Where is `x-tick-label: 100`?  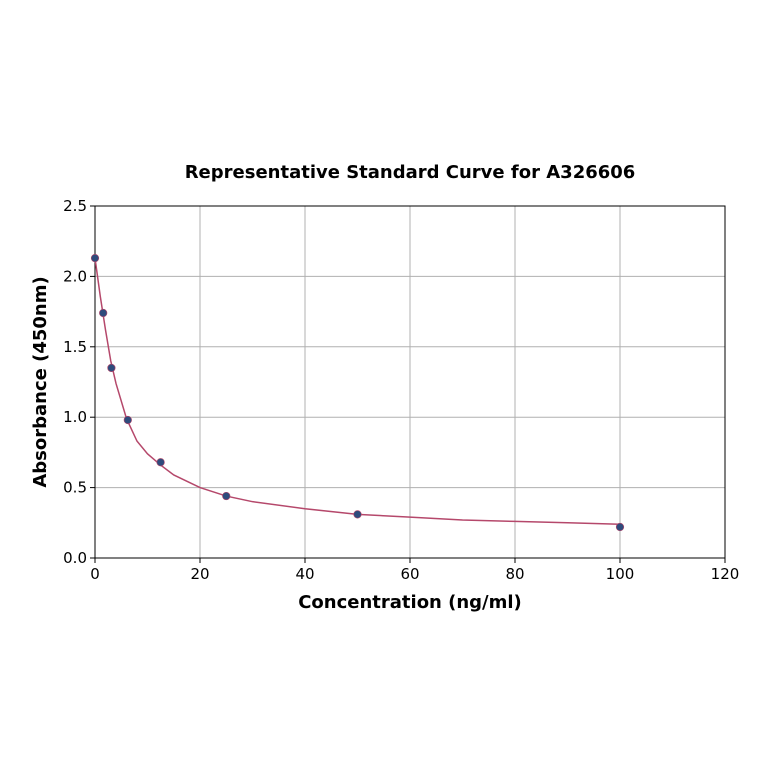 x-tick-label: 100 is located at coordinates (620, 574).